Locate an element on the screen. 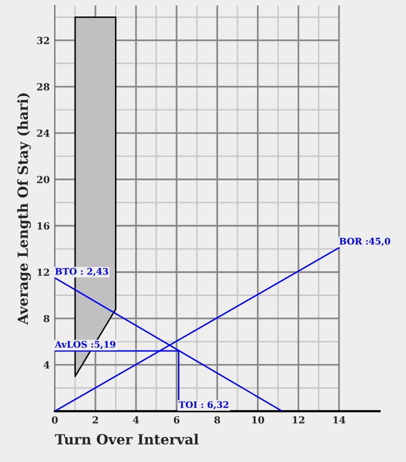  x-tick-label: 0 is located at coordinates (55, 420).